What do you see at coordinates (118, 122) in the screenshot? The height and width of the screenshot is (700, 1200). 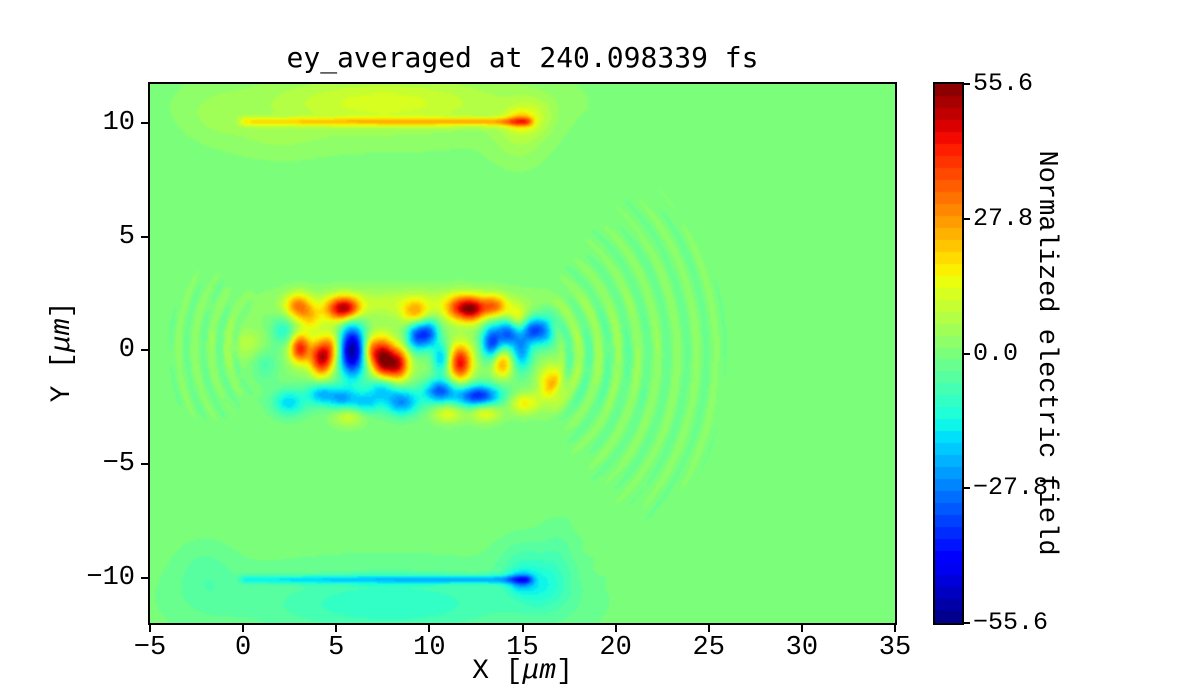 I see `y-tick-label: 10` at bounding box center [118, 122].